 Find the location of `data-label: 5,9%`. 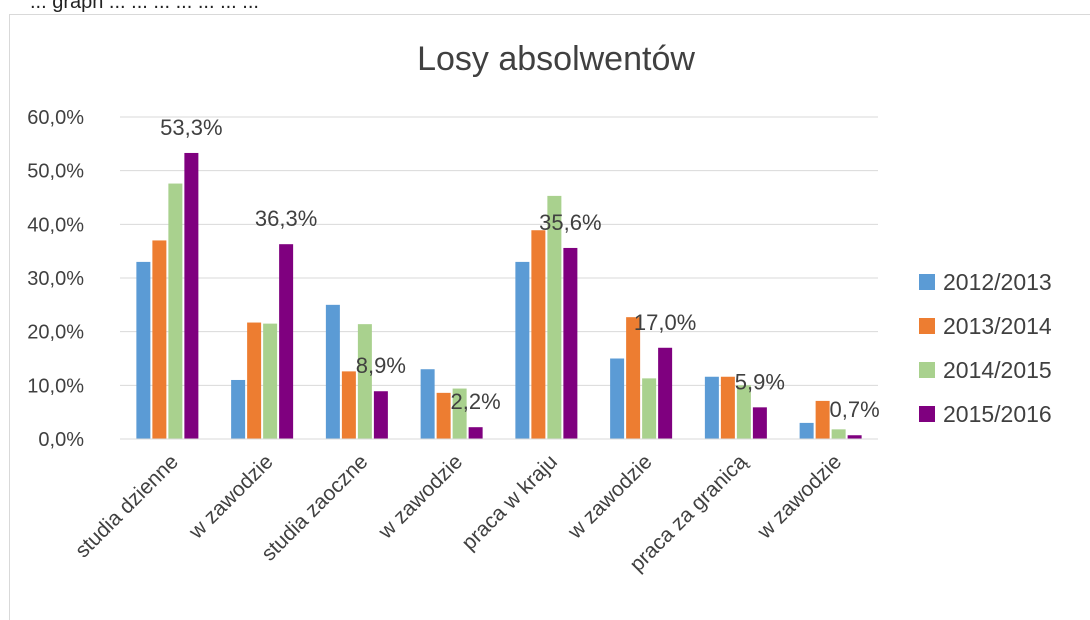

data-label: 5,9% is located at coordinates (760, 381).